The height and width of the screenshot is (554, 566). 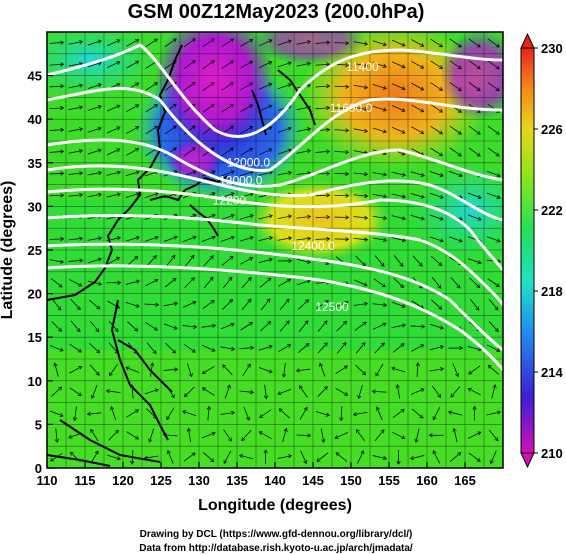 I want to click on contour-label: 11400, so click(x=362, y=67).